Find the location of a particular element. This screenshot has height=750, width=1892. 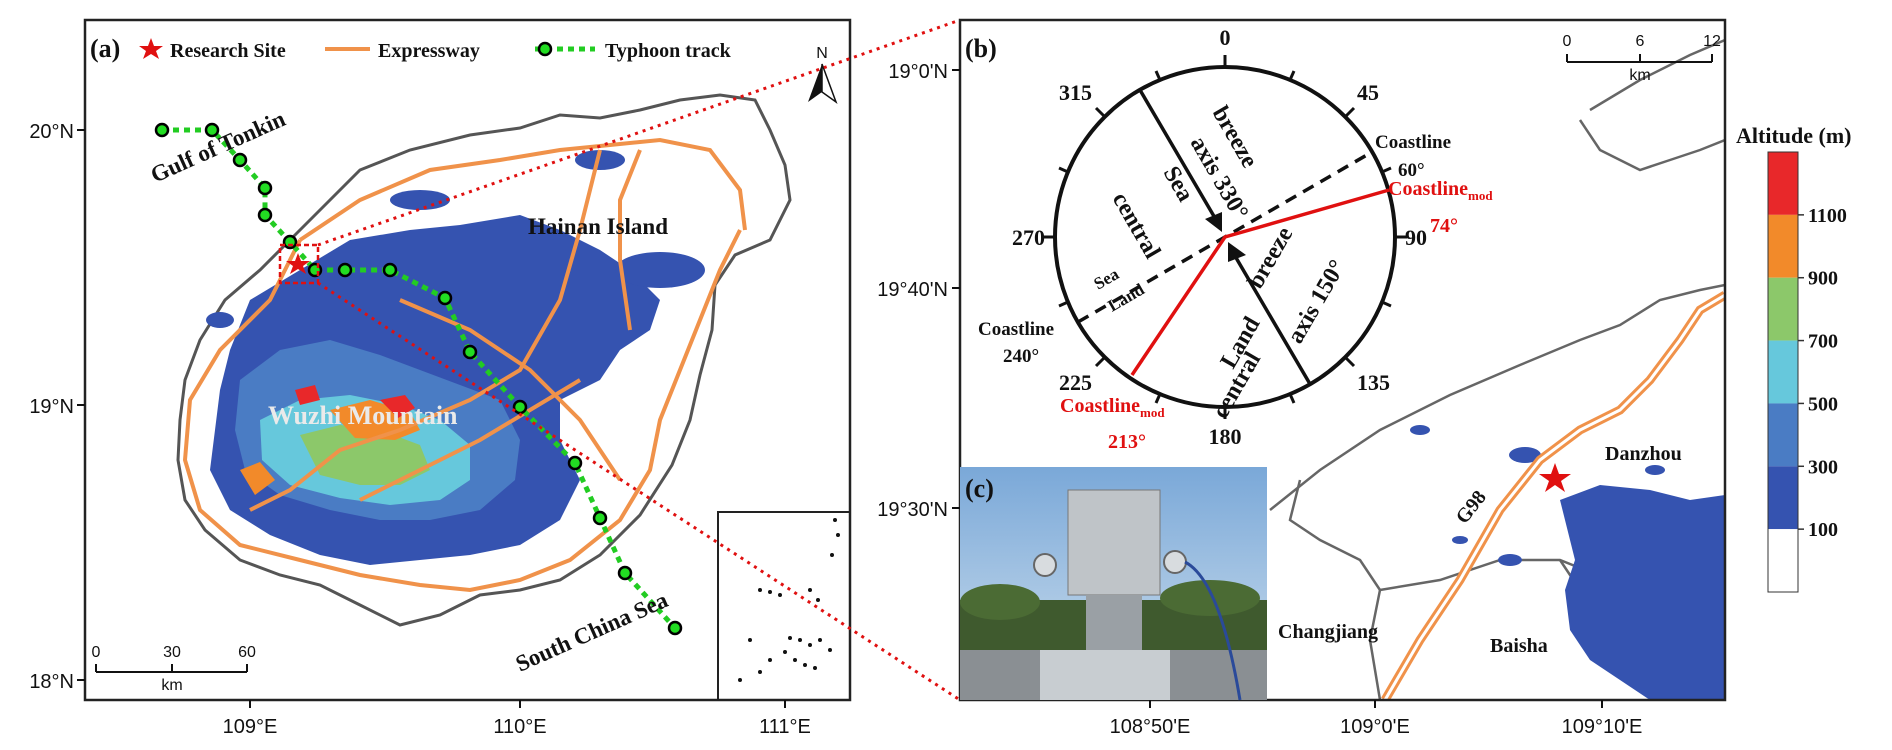

coastline-mod-213-angle: 213° is located at coordinates (1127, 442).